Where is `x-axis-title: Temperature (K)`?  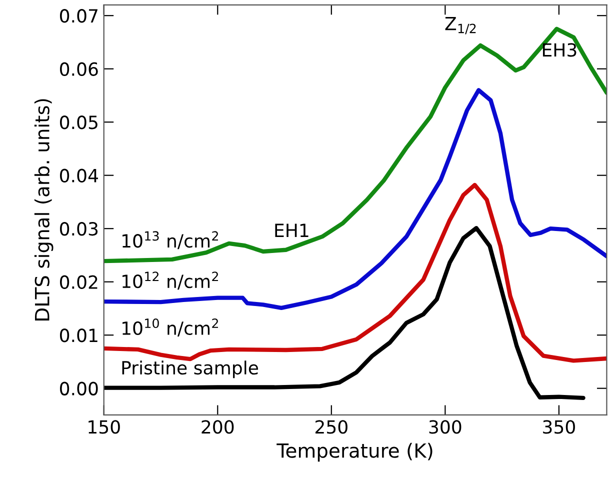 x-axis-title: Temperature (K) is located at coordinates (354, 452).